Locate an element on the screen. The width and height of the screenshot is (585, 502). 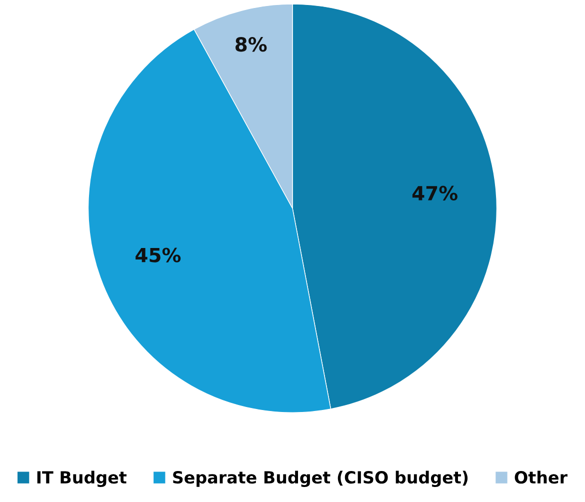
legend-label: IT Budget is located at coordinates (82, 478).